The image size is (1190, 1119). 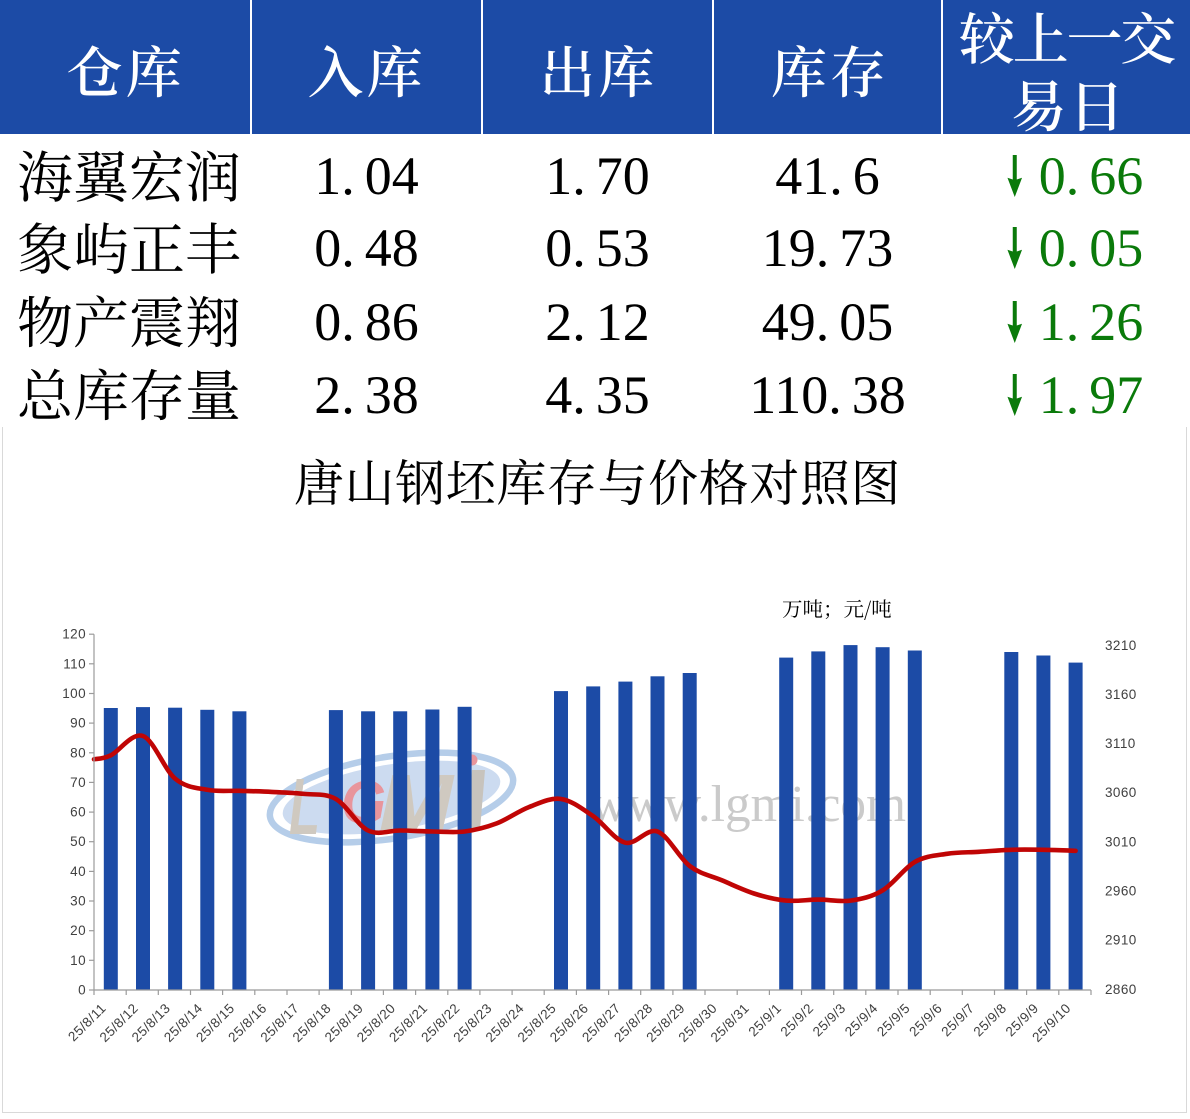 What do you see at coordinates (74, 663) in the screenshot?
I see `svg-text: 110` at bounding box center [74, 663].